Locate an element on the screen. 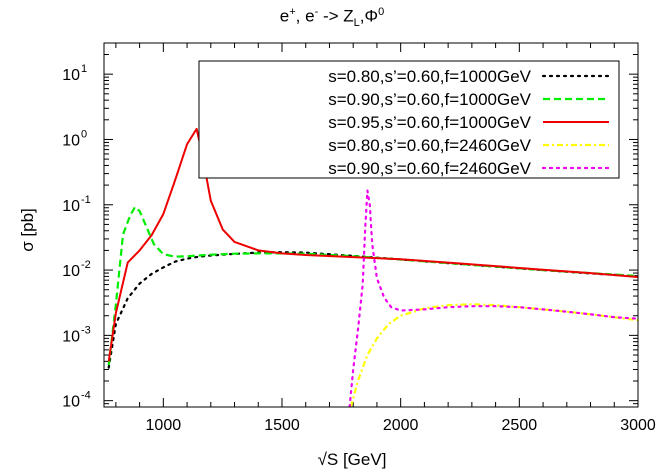  legend-label: s=0.90,s’=0.60,f=1000GeV is located at coordinates (429, 99).